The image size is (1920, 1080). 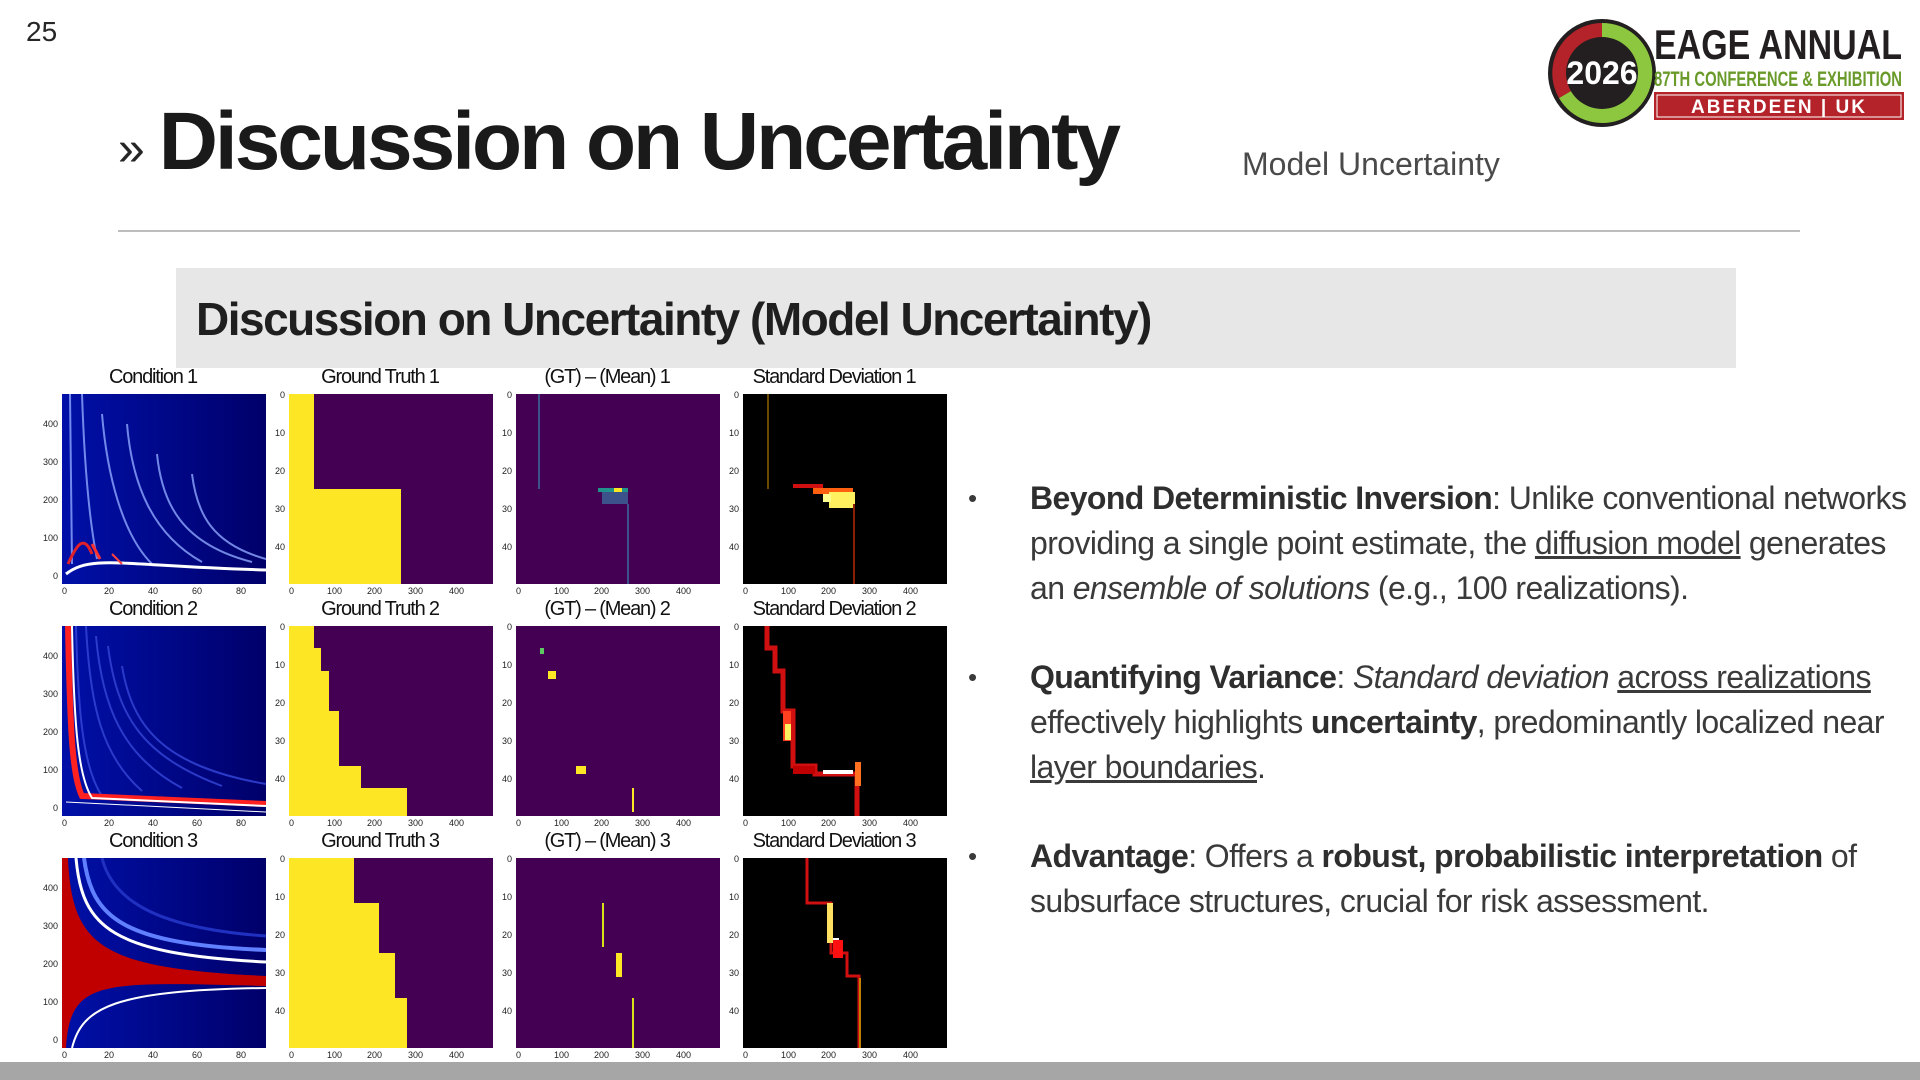 I want to click on plot-title: Standard Deviation 2, so click(x=834, y=609).